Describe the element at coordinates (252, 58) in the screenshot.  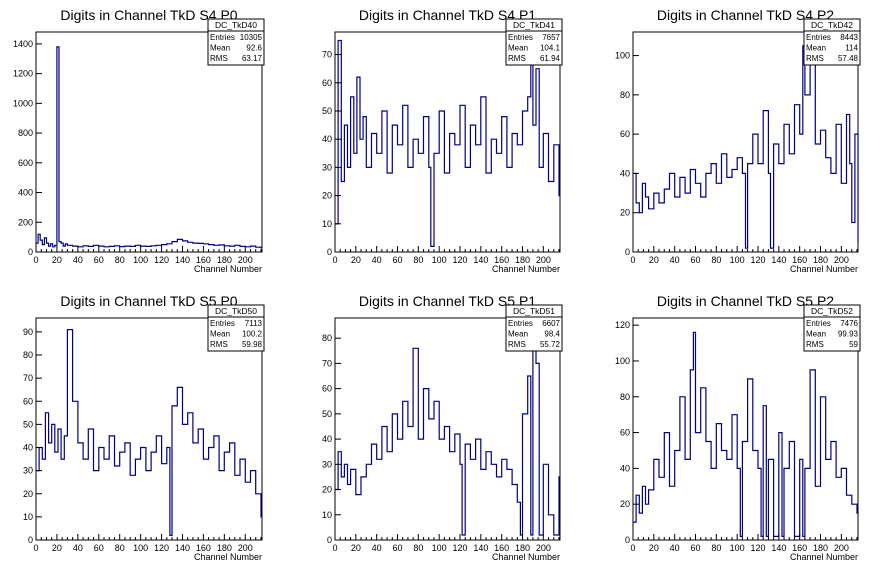
I see `stats-value-rms: 63.17` at that location.